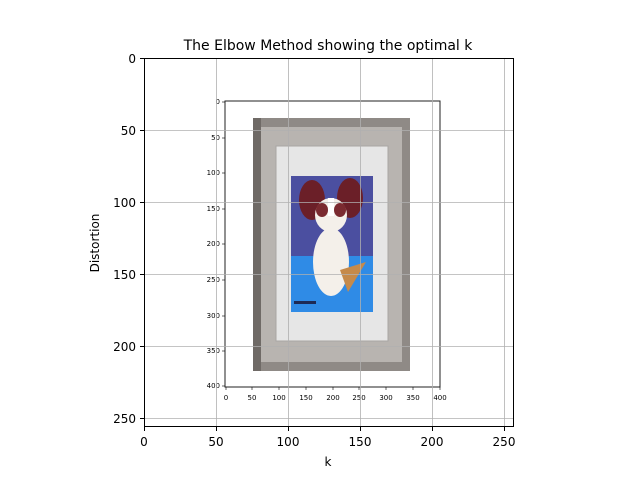  Describe the element at coordinates (340, 210) in the screenshot. I see `dog-patch-right` at that location.